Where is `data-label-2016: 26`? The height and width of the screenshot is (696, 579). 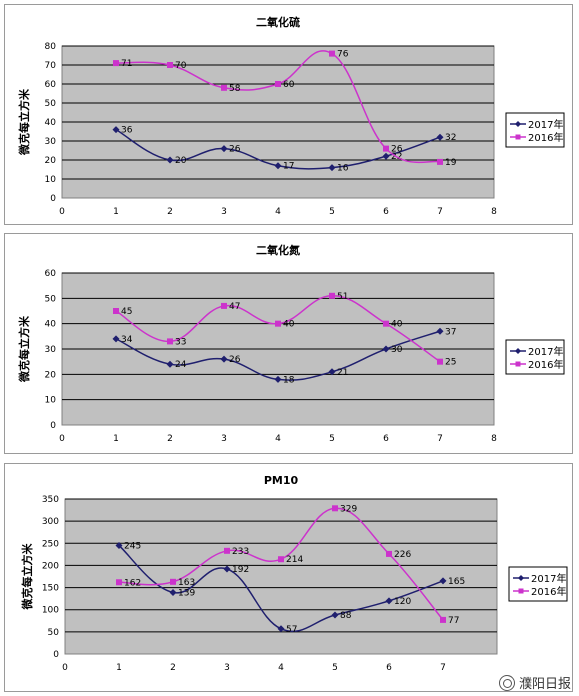 data-label-2016: 26 is located at coordinates (397, 150).